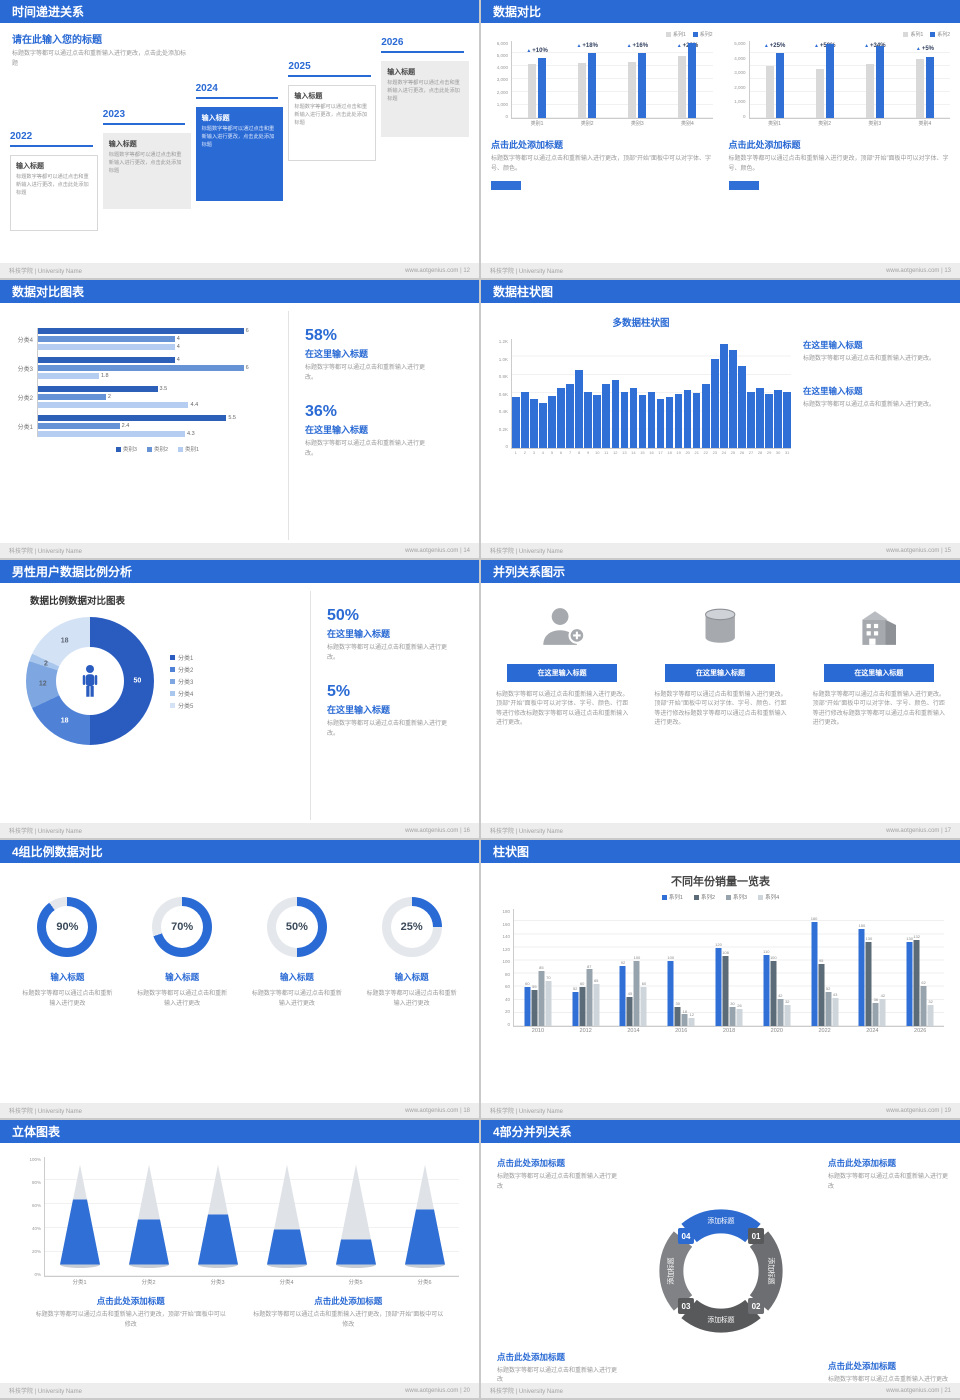  Describe the element at coordinates (733, 397) in the screenshot. I see `bar: 25` at that location.